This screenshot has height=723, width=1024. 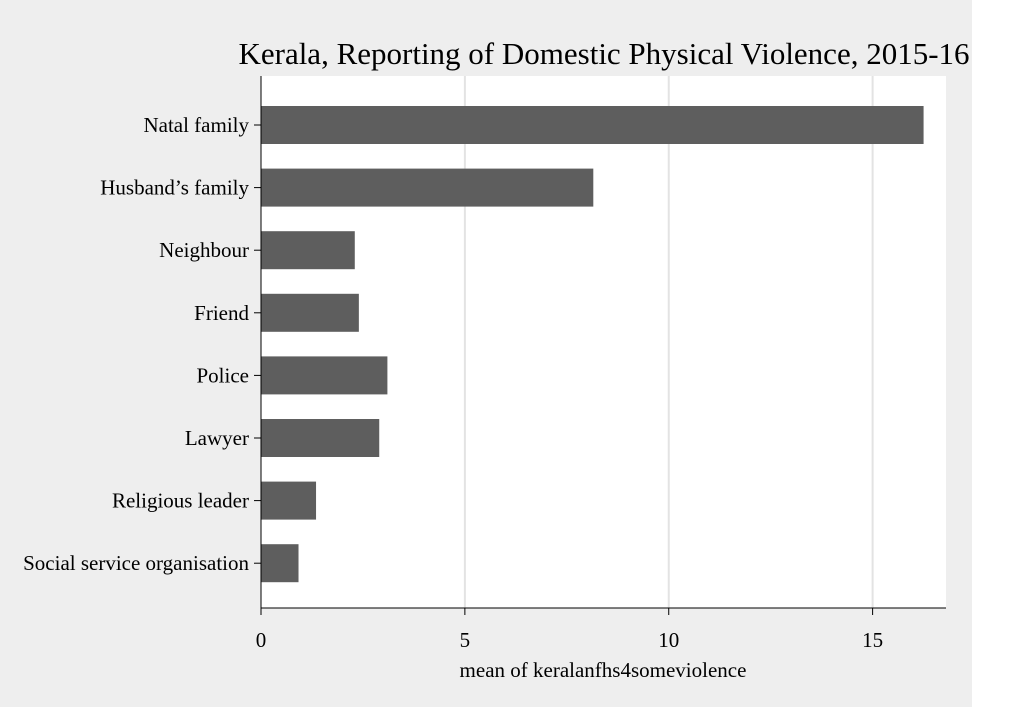 What do you see at coordinates (221, 313) in the screenshot?
I see `category-label: Friend` at bounding box center [221, 313].